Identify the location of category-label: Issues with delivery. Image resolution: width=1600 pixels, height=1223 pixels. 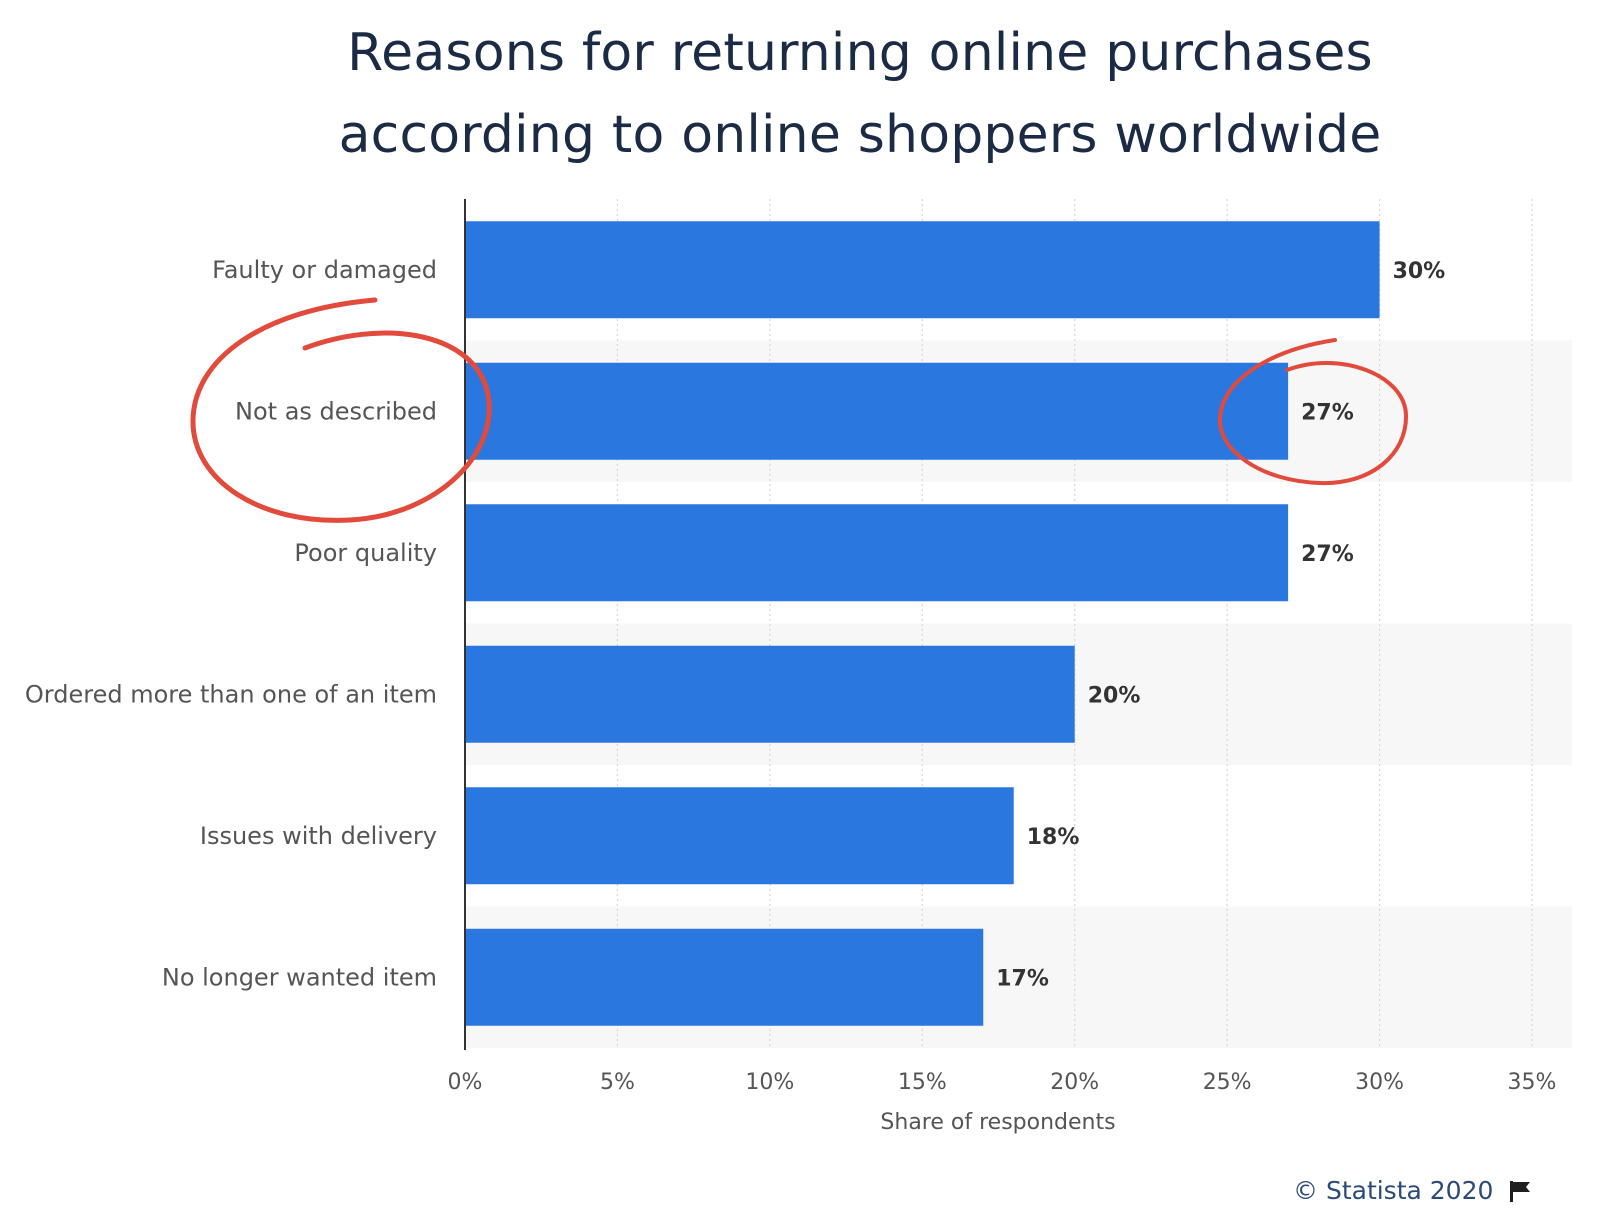
(318, 836).